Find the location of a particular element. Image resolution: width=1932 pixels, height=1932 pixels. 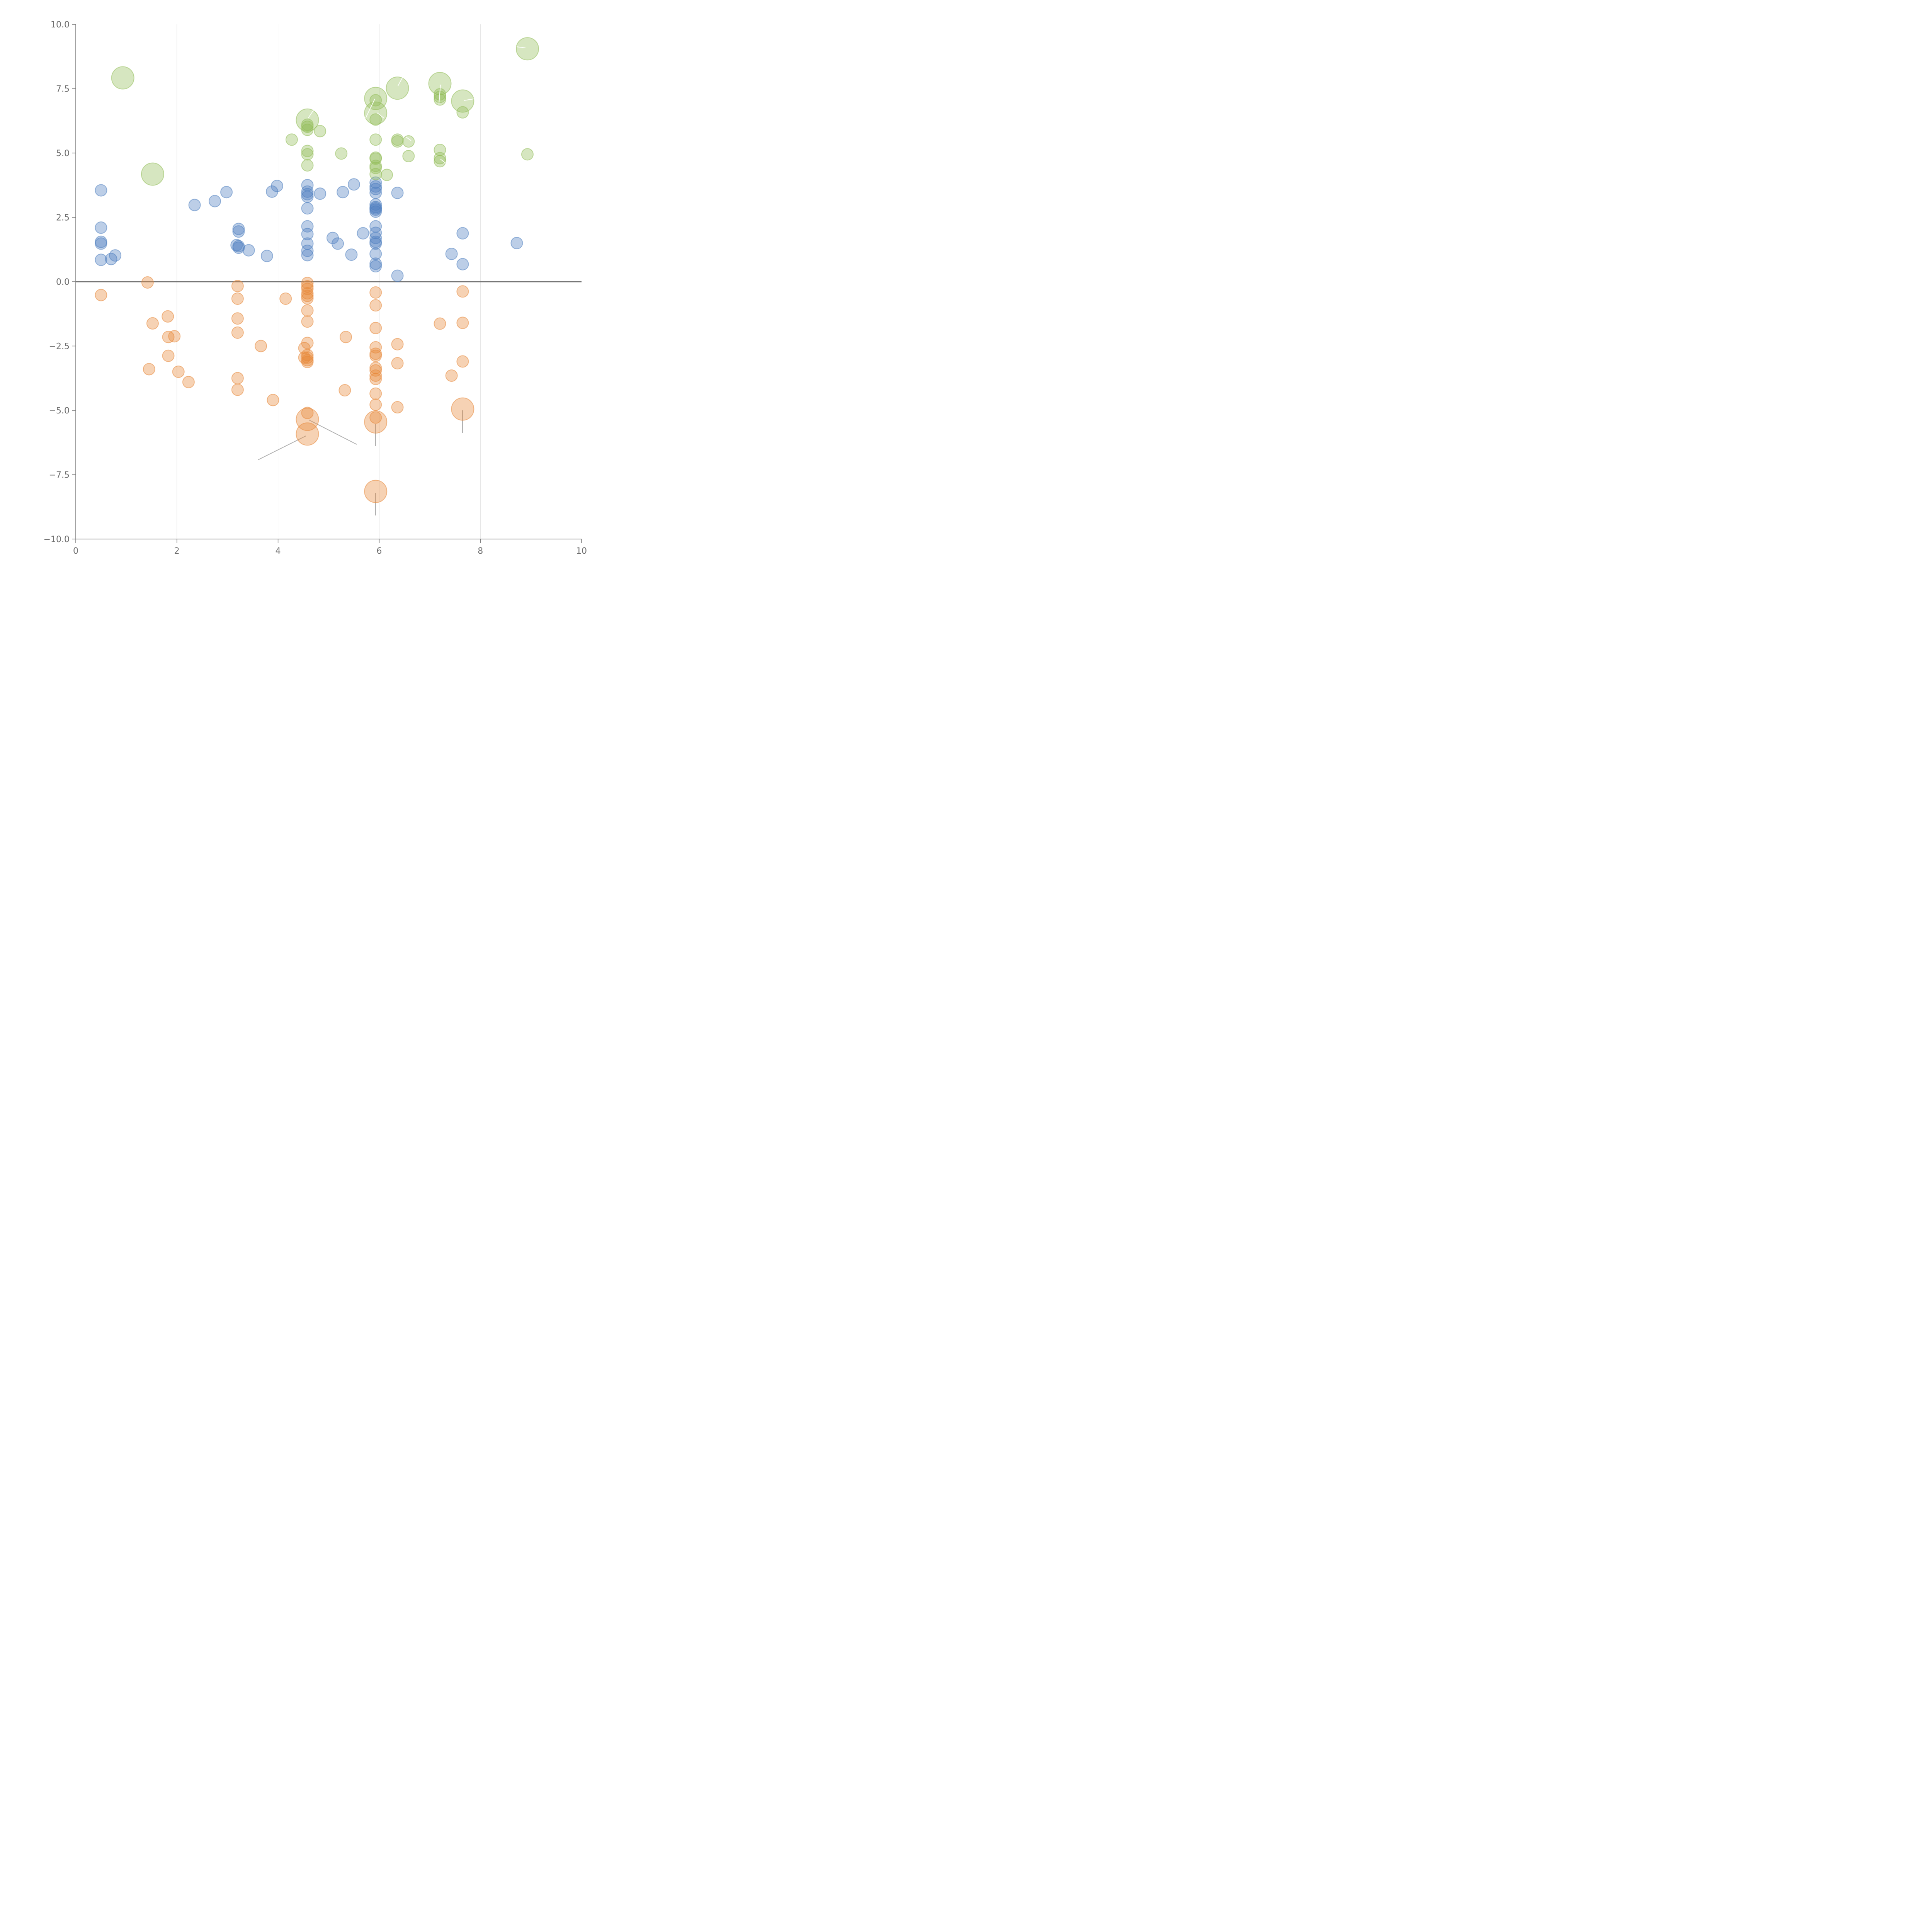

series-green is located at coordinates (325, 112).